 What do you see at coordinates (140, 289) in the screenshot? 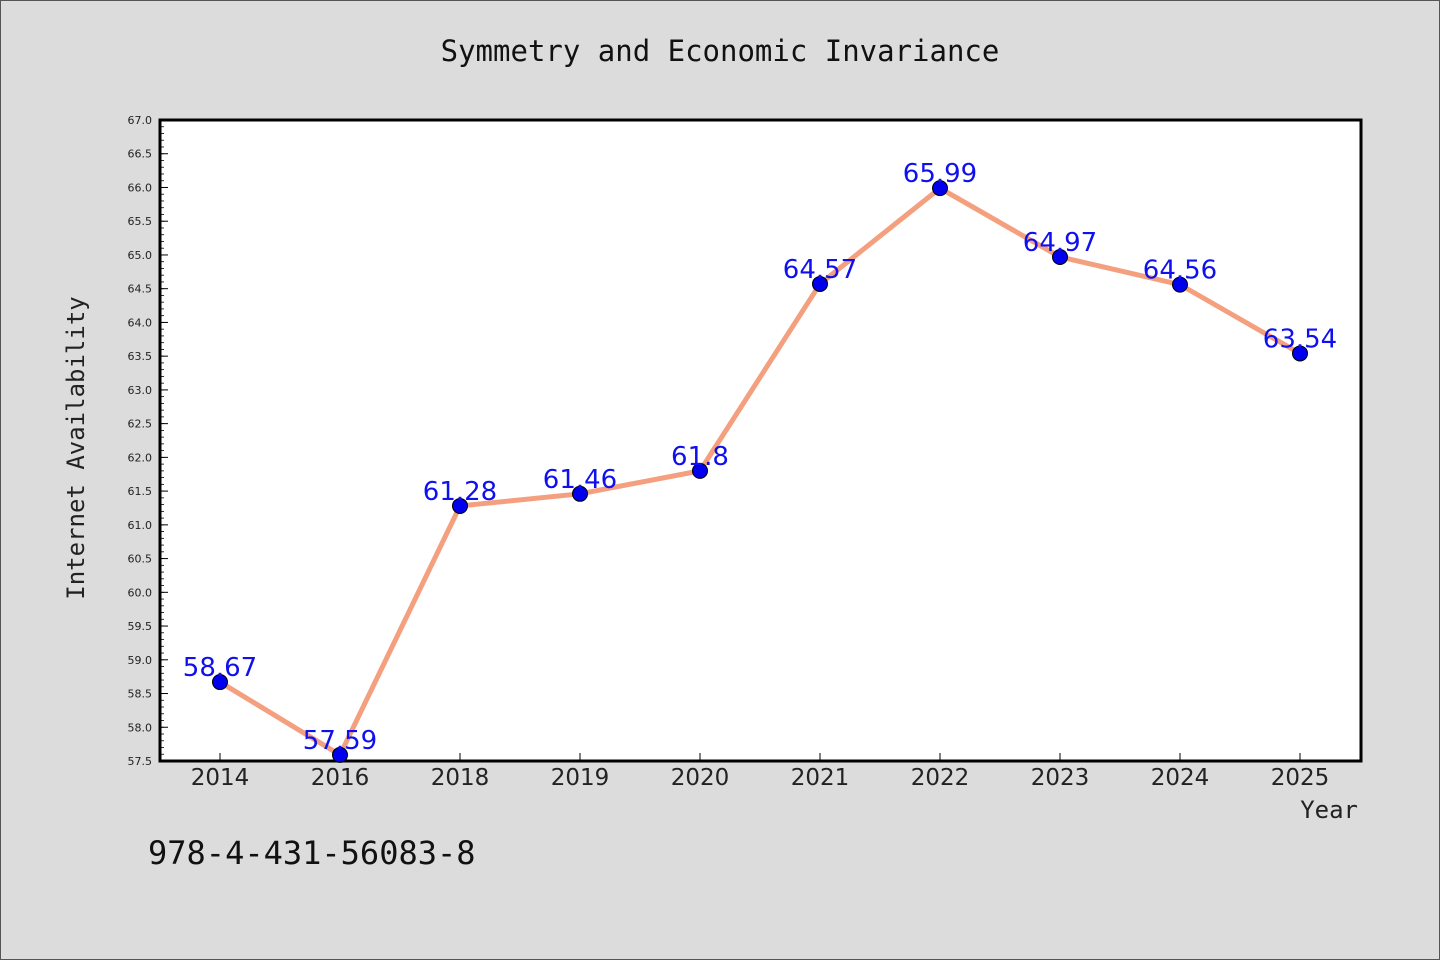
I see `y-tick-label: 64.5` at bounding box center [140, 289].